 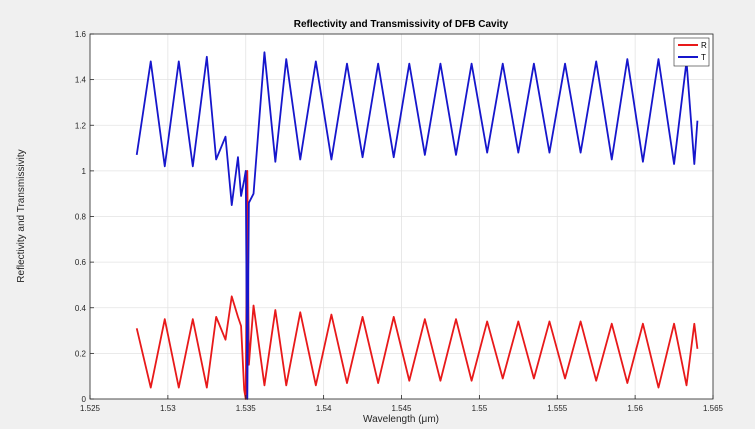 I want to click on x-tick-label: 1.53, so click(x=168, y=408).